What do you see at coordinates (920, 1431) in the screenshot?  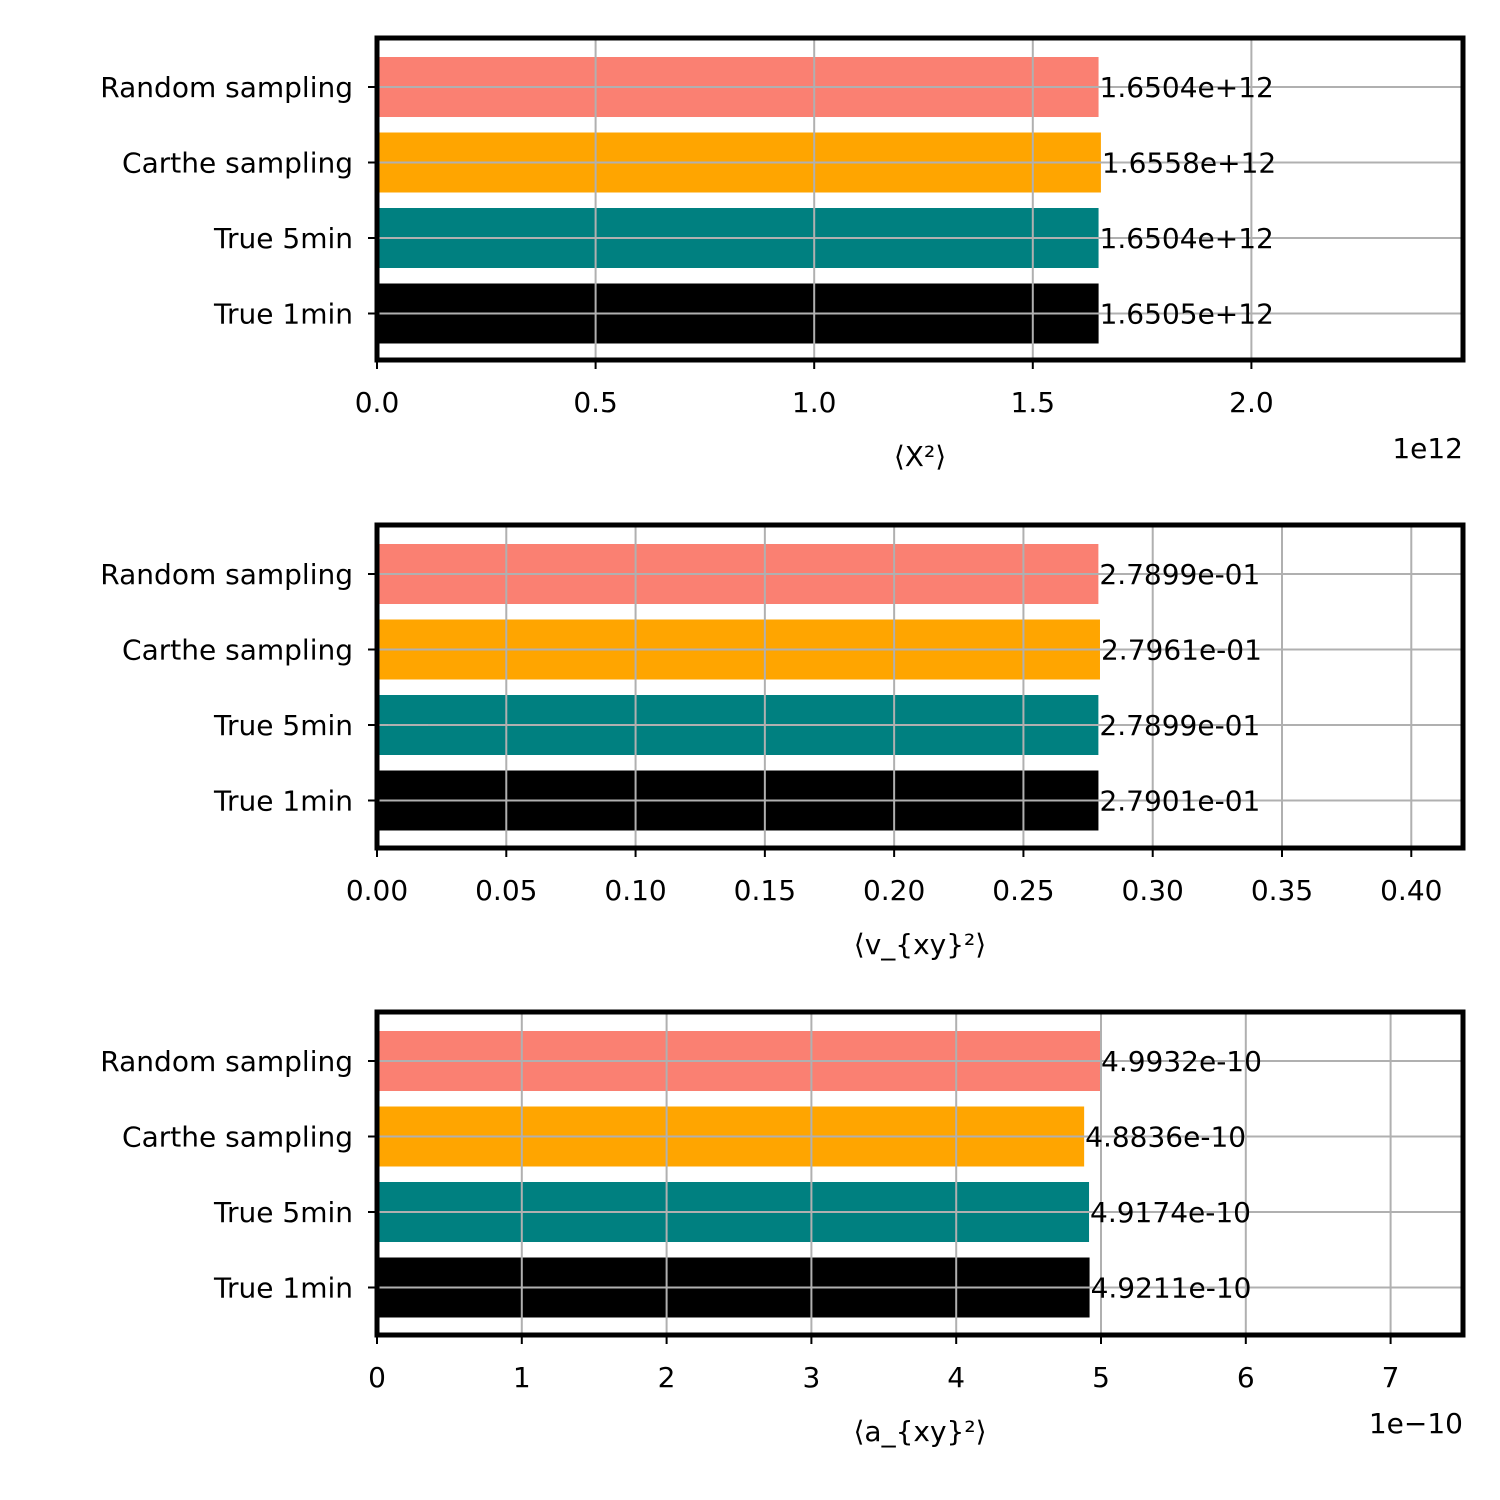 I see `x-axis-title: ⟨a_{xy}²⟩` at bounding box center [920, 1431].